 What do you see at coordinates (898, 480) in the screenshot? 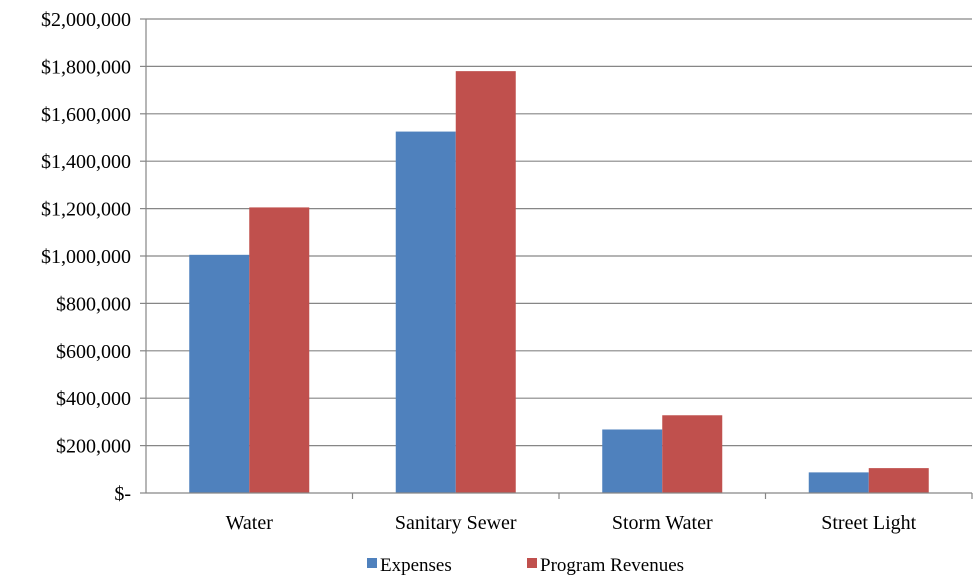
I see `bar-program-revenues-street-light` at bounding box center [898, 480].